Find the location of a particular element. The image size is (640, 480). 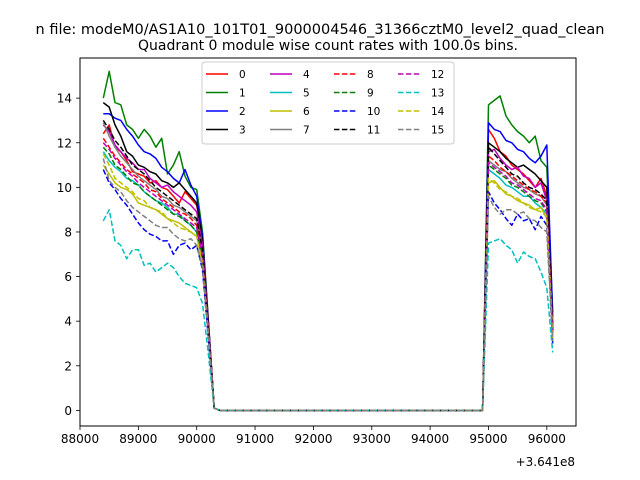

x-tick-label: 88000 is located at coordinates (80, 439).